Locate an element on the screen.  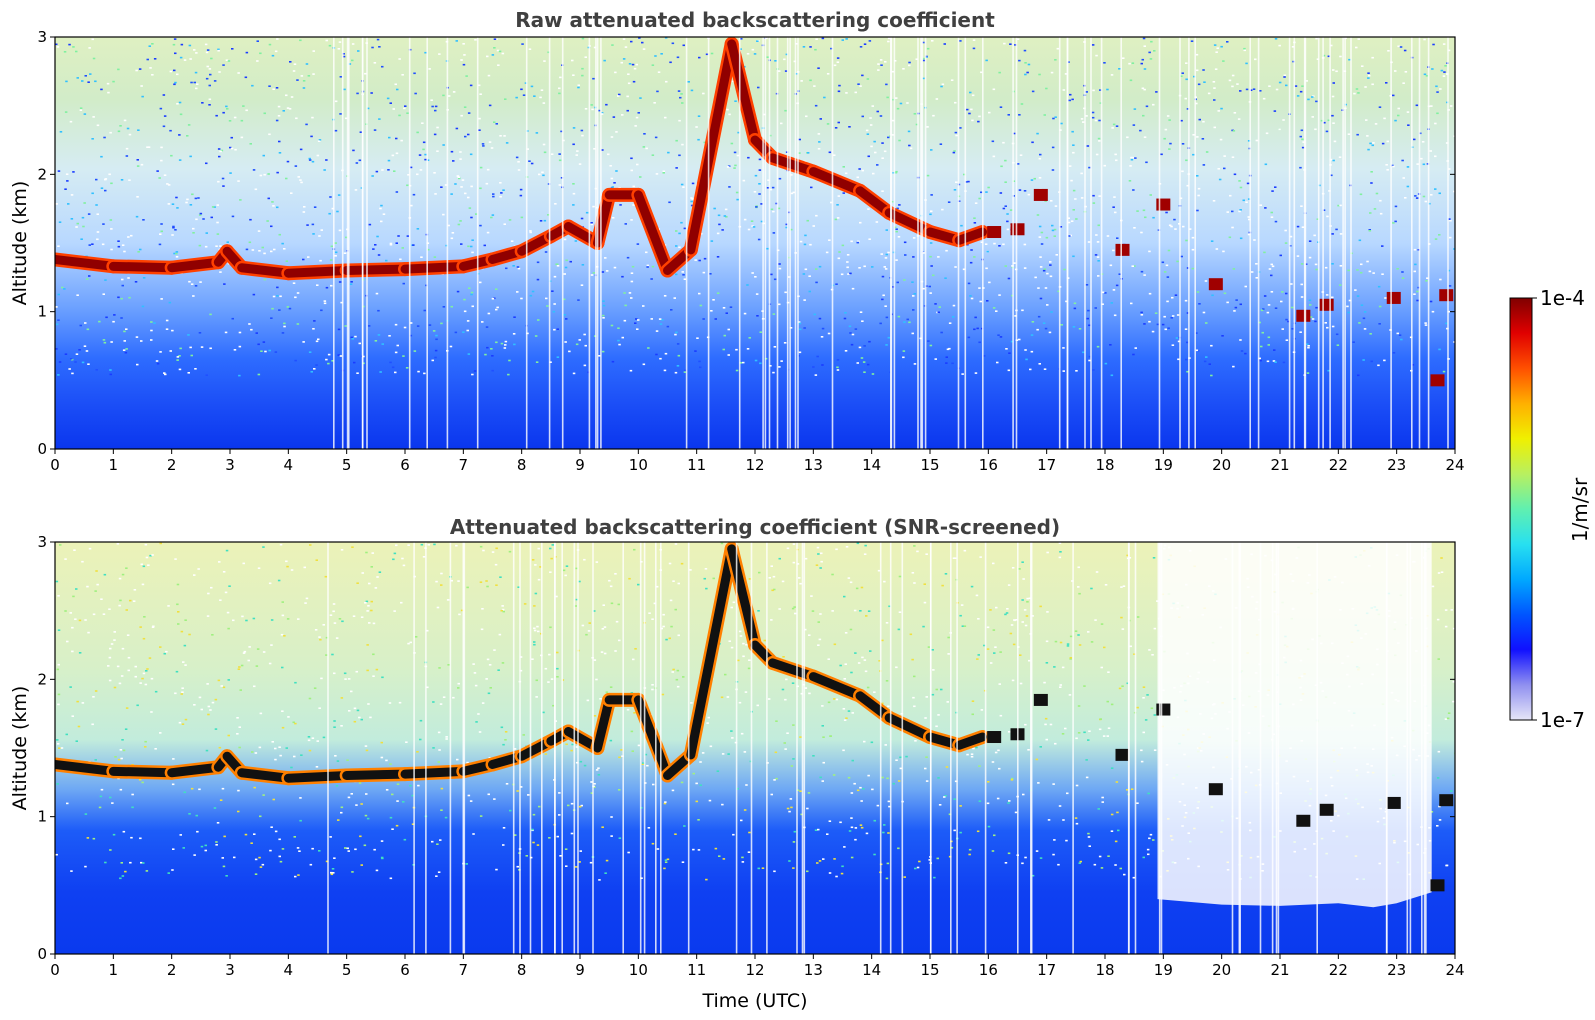
x-tick-label: 2 is located at coordinates (172, 970).